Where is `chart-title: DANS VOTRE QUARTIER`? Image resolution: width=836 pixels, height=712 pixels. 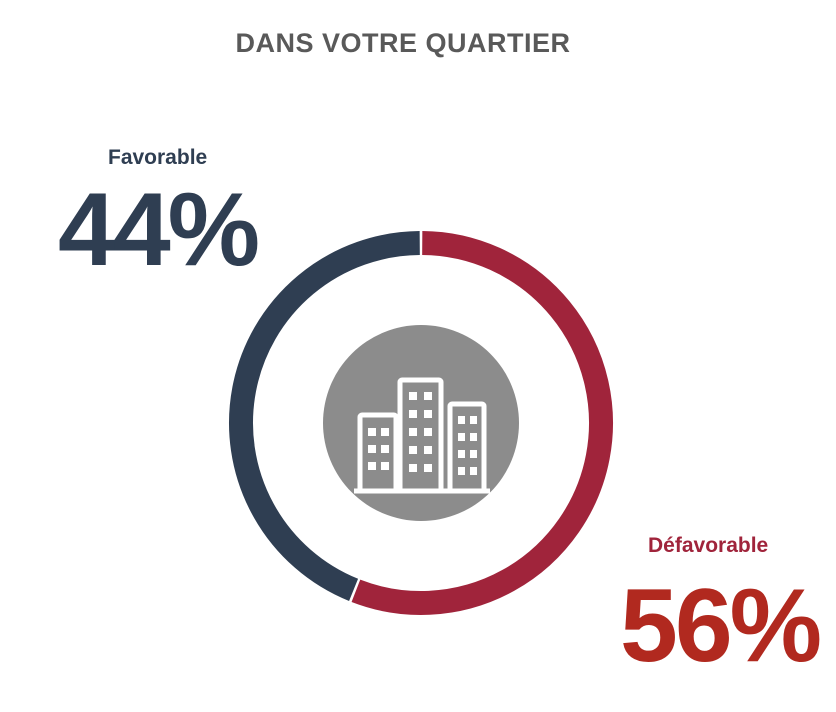
chart-title: DANS VOTRE QUARTIER is located at coordinates (403, 43).